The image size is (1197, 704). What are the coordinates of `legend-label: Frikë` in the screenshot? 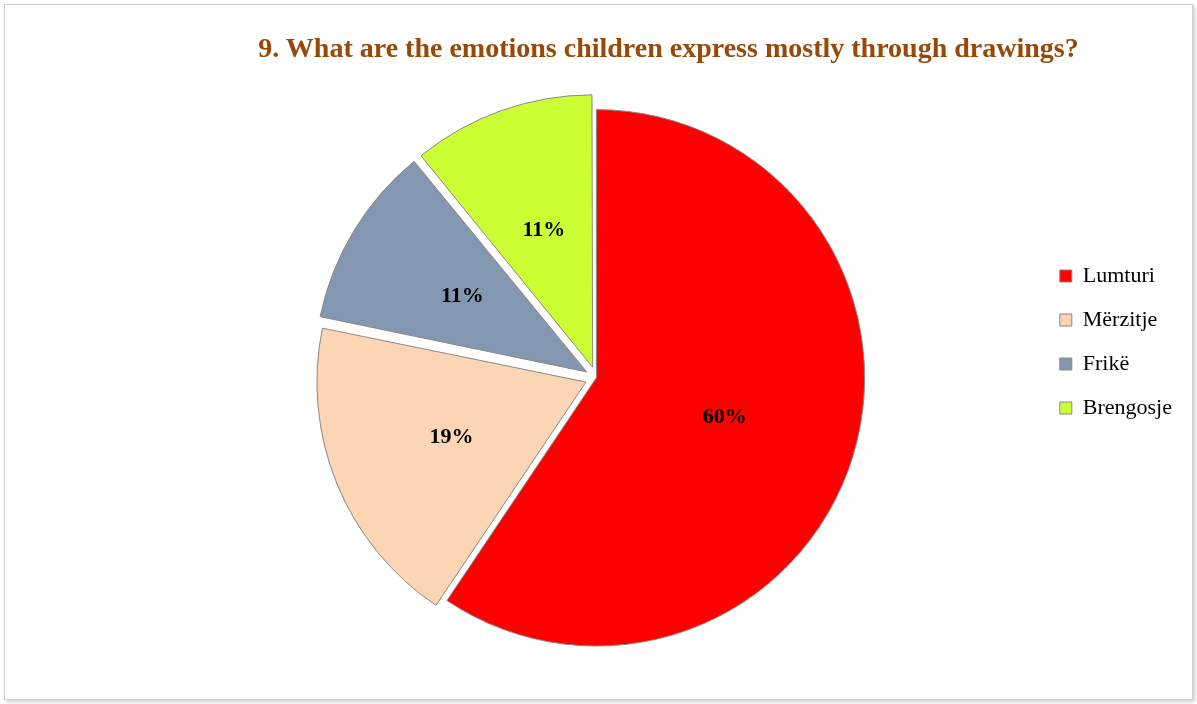 It's located at (1106, 362).